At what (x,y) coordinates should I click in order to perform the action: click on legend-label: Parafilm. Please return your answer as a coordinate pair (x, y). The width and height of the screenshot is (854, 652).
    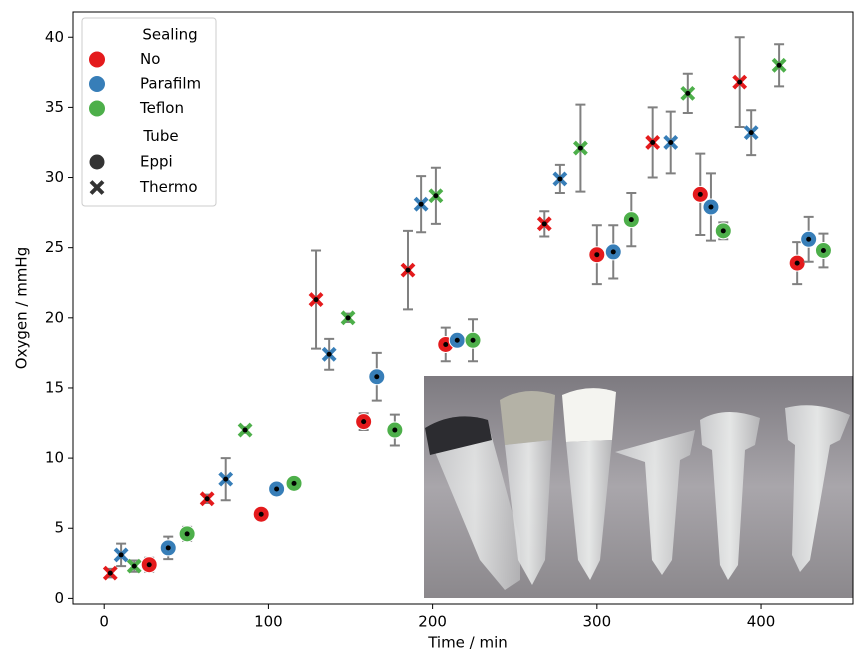
    Looking at the image, I should click on (170, 84).